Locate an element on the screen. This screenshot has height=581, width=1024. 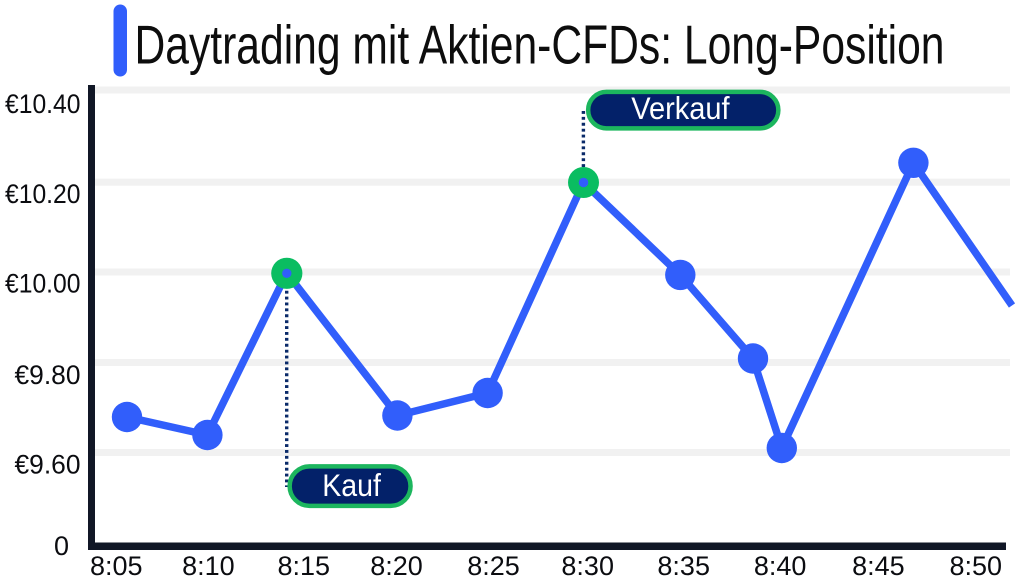
svg-text: 8:45 is located at coordinates (878, 566).